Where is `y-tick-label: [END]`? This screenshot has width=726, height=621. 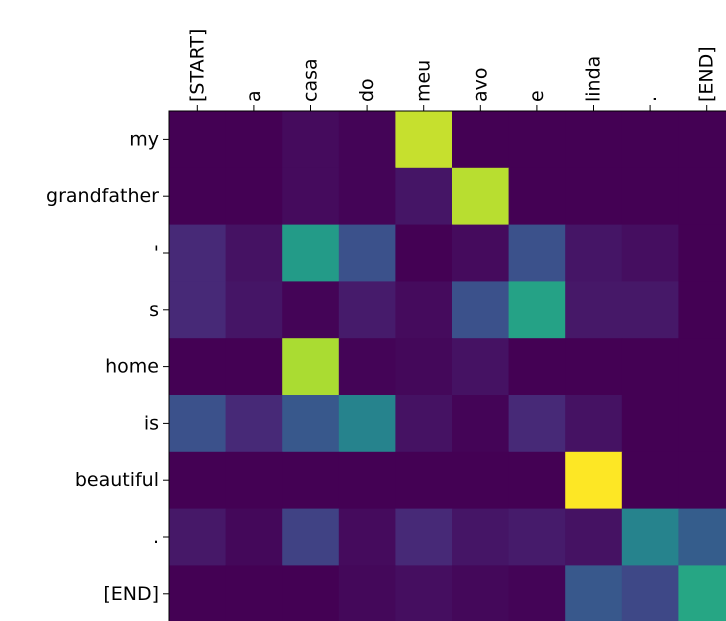
y-tick-label: [END] is located at coordinates (131, 594).